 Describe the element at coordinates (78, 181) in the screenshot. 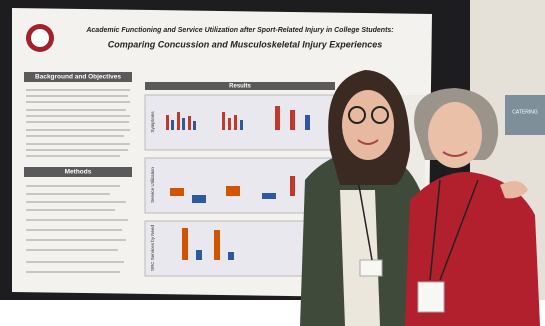

I see `poster-body-text` at that location.